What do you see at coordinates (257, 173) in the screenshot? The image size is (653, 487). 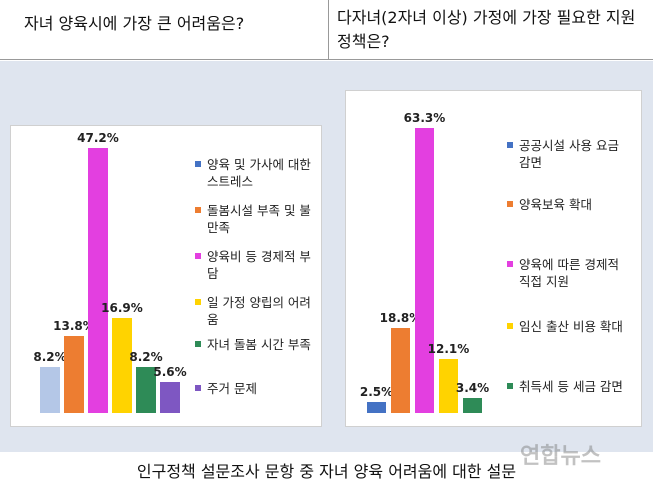 I see `legend-entry: 양육 및 가사에 대한 스트레스` at bounding box center [257, 173].